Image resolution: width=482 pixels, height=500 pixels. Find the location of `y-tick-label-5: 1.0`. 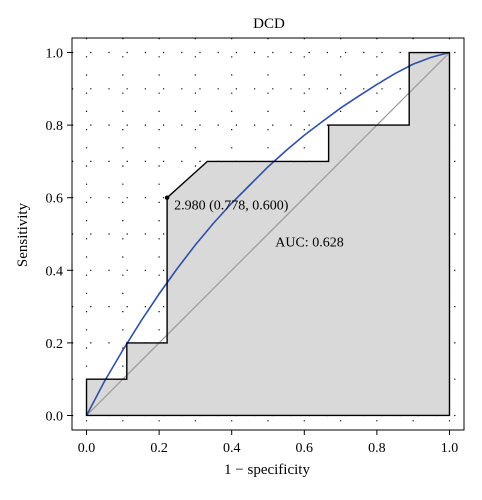

y-tick-label-5: 1.0 is located at coordinates (55, 54).